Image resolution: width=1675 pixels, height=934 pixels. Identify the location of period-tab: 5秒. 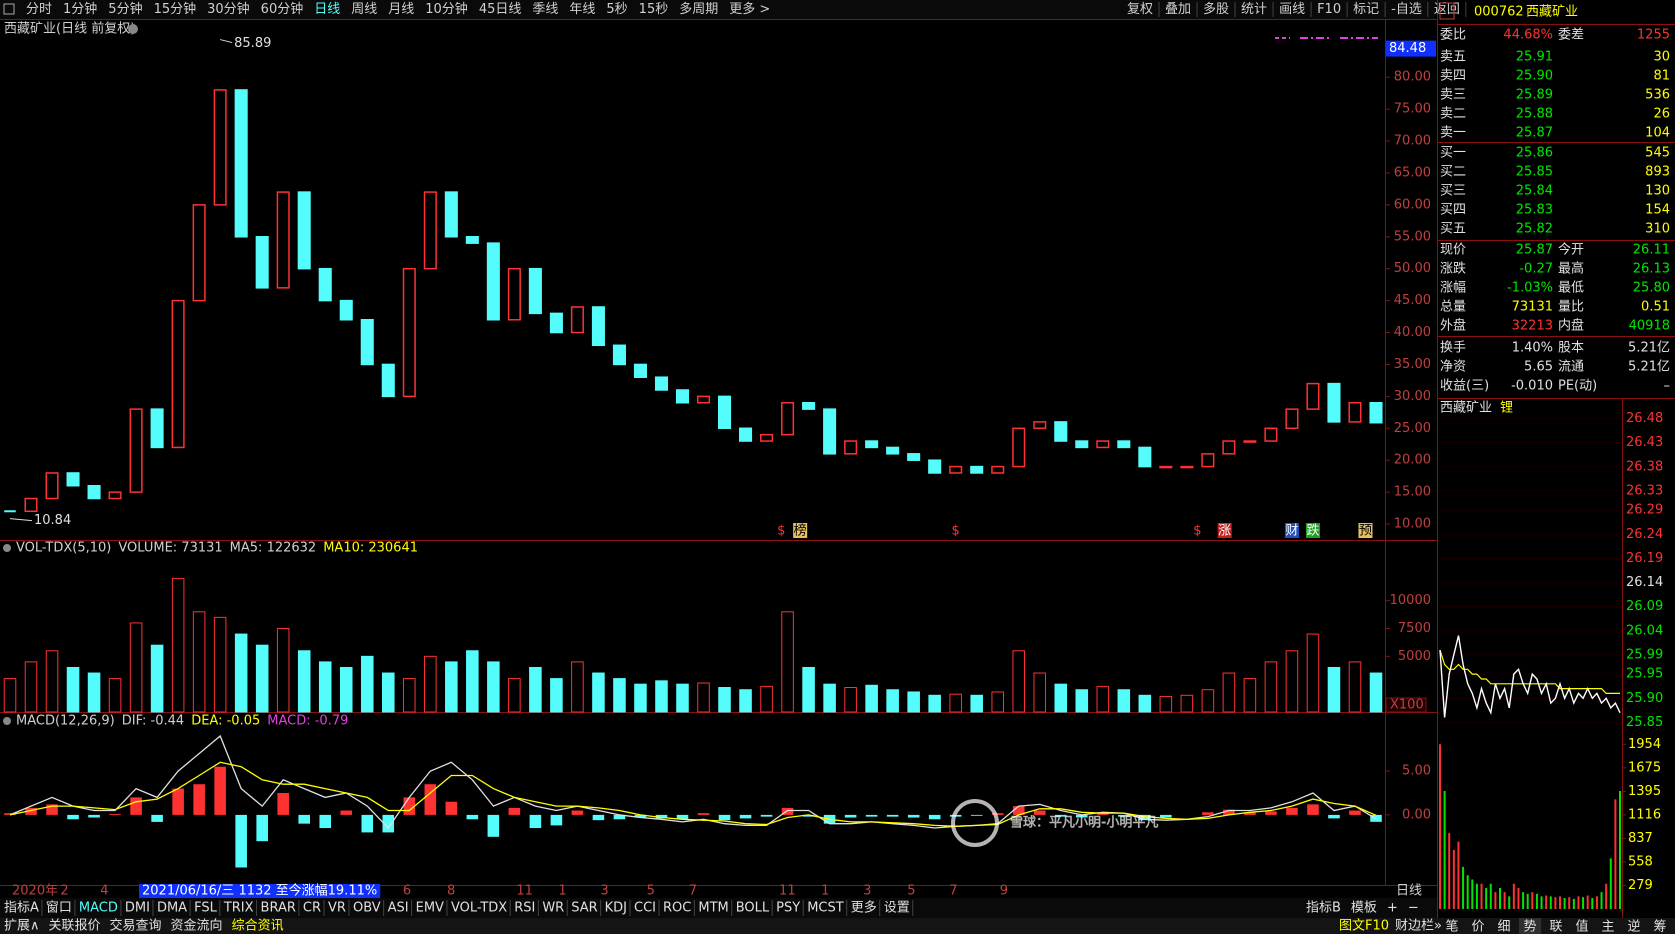
(616, 9).